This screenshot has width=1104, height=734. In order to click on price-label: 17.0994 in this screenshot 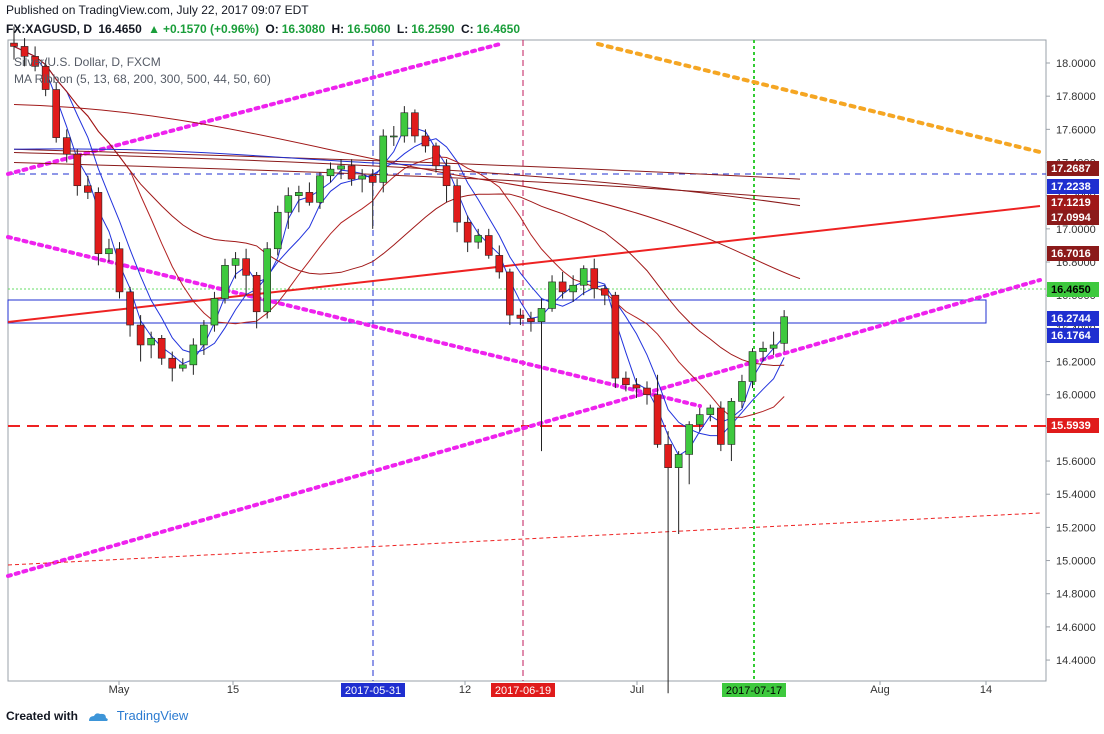, I will do `click(1071, 218)`.